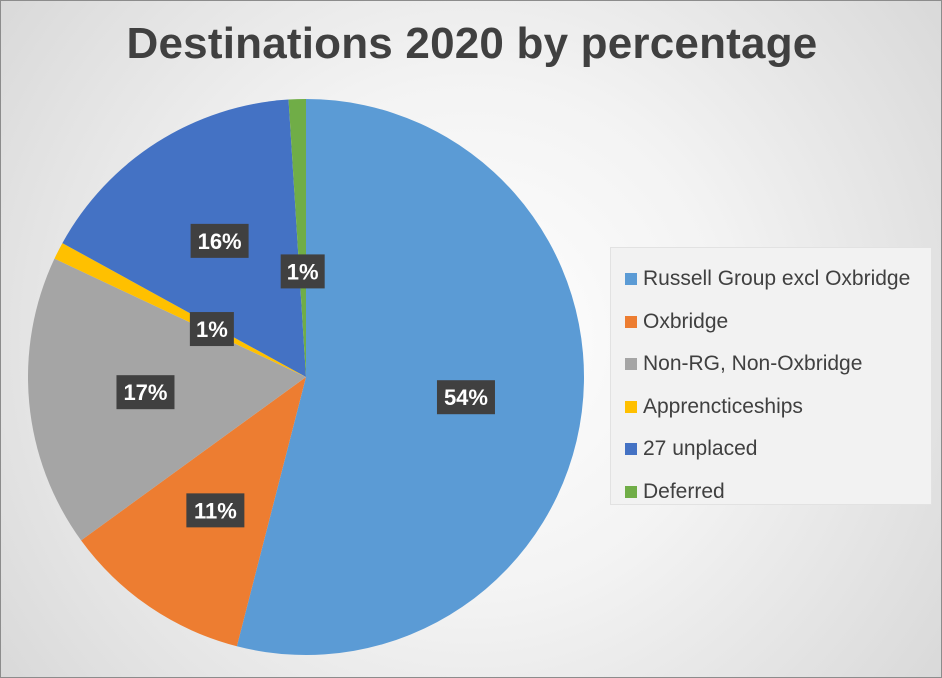 The image size is (942, 678). Describe the element at coordinates (771, 492) in the screenshot. I see `legend-item: Deferred` at that location.